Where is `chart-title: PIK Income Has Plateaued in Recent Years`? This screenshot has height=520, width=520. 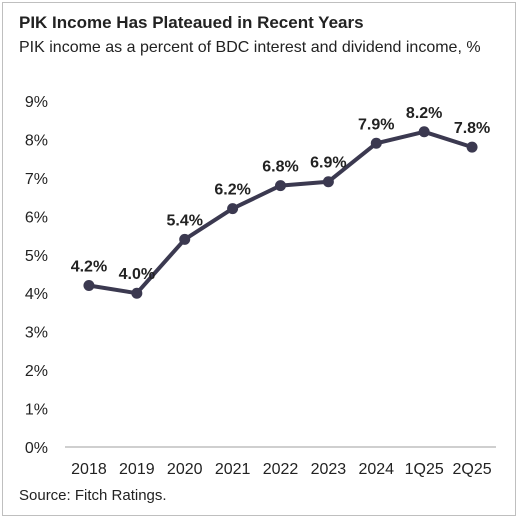 chart-title: PIK Income Has Plateaued in Recent Years is located at coordinates (191, 22).